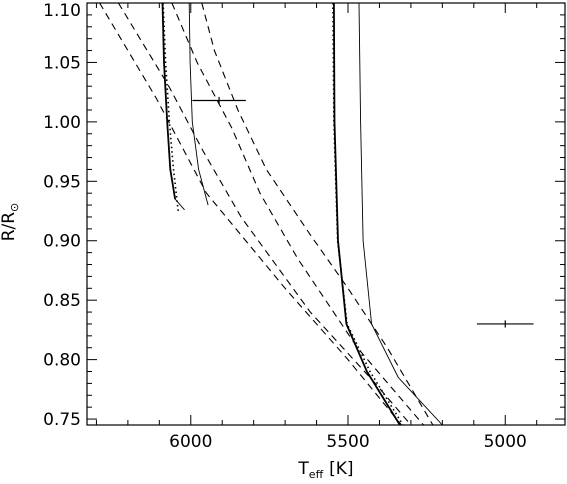 Image resolution: width=567 pixels, height=484 pixels. What do you see at coordinates (9, 227) in the screenshot?
I see `y-axis-label-main: R/R` at bounding box center [9, 227].